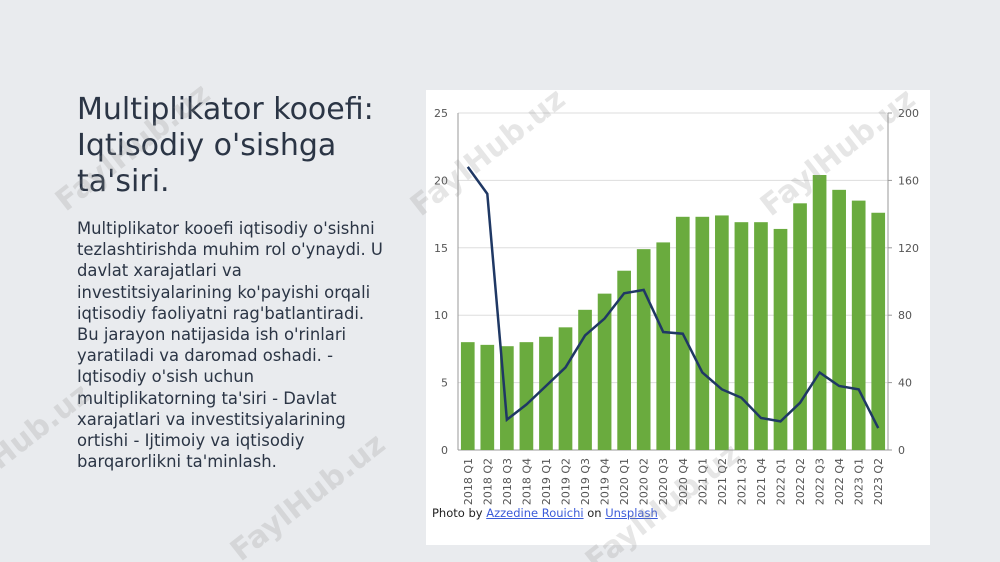 The height and width of the screenshot is (562, 1000). Describe the element at coordinates (839, 481) in the screenshot. I see `x-tick-label: 2022 Q4` at that location.